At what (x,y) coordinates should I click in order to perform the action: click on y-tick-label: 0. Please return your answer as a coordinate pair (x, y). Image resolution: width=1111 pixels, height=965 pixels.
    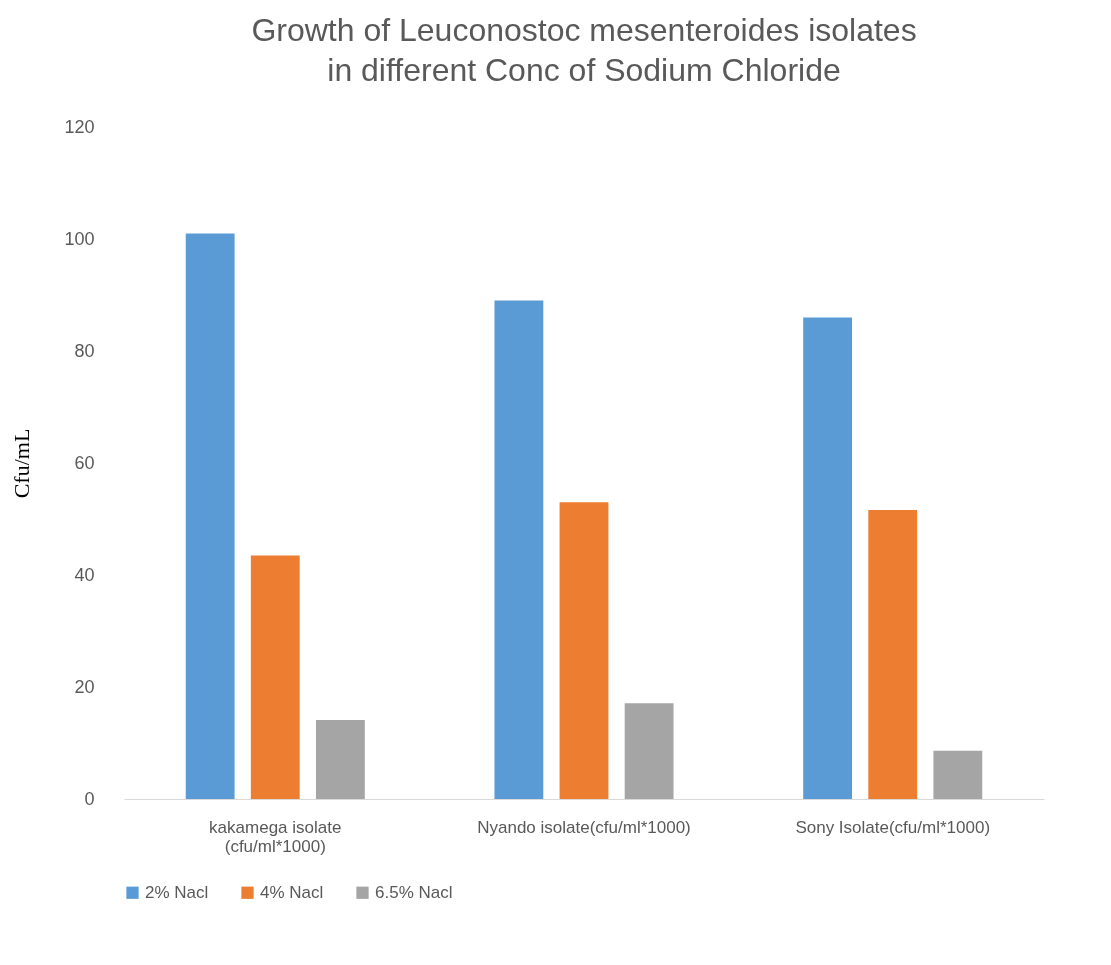
    Looking at the image, I should click on (89, 798).